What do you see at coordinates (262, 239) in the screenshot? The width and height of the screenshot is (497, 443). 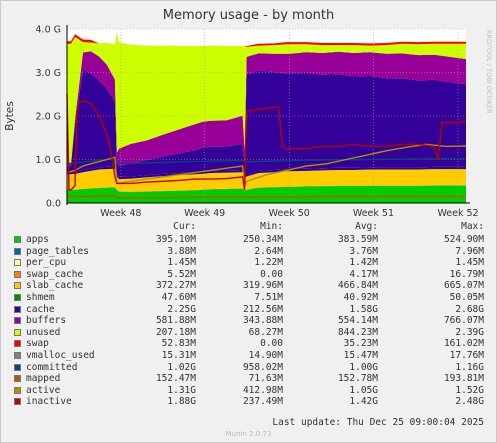 I see `legend-value-min: 250.34M` at bounding box center [262, 239].